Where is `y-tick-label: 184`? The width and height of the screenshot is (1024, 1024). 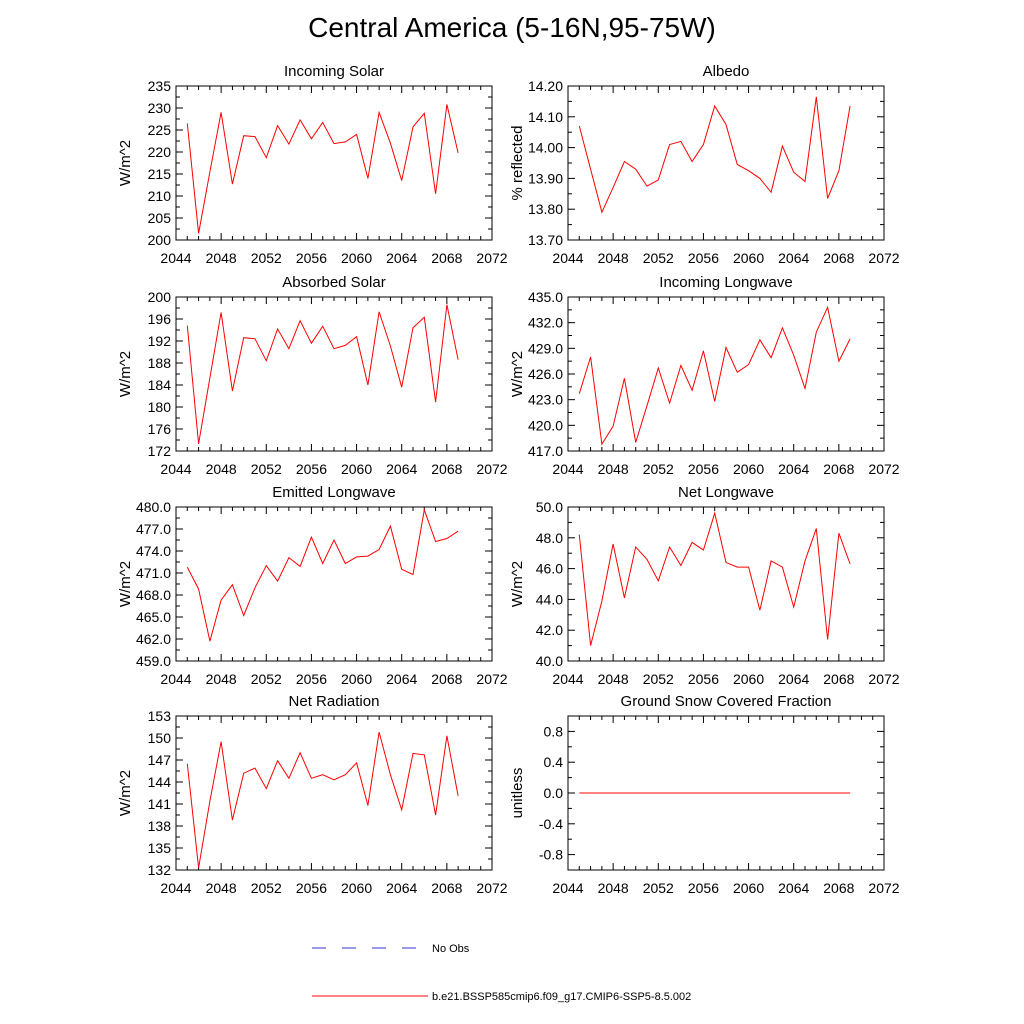
y-tick-label: 184 is located at coordinates (160, 385).